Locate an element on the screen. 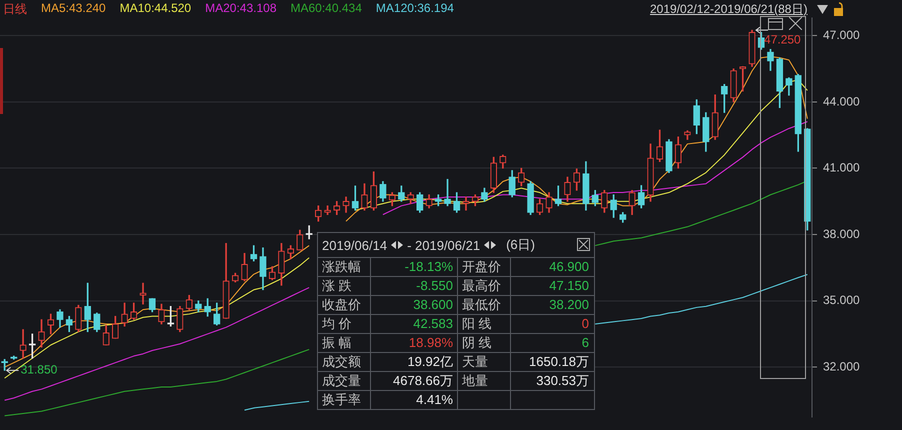  annotation: 38.200 is located at coordinates (569, 305).